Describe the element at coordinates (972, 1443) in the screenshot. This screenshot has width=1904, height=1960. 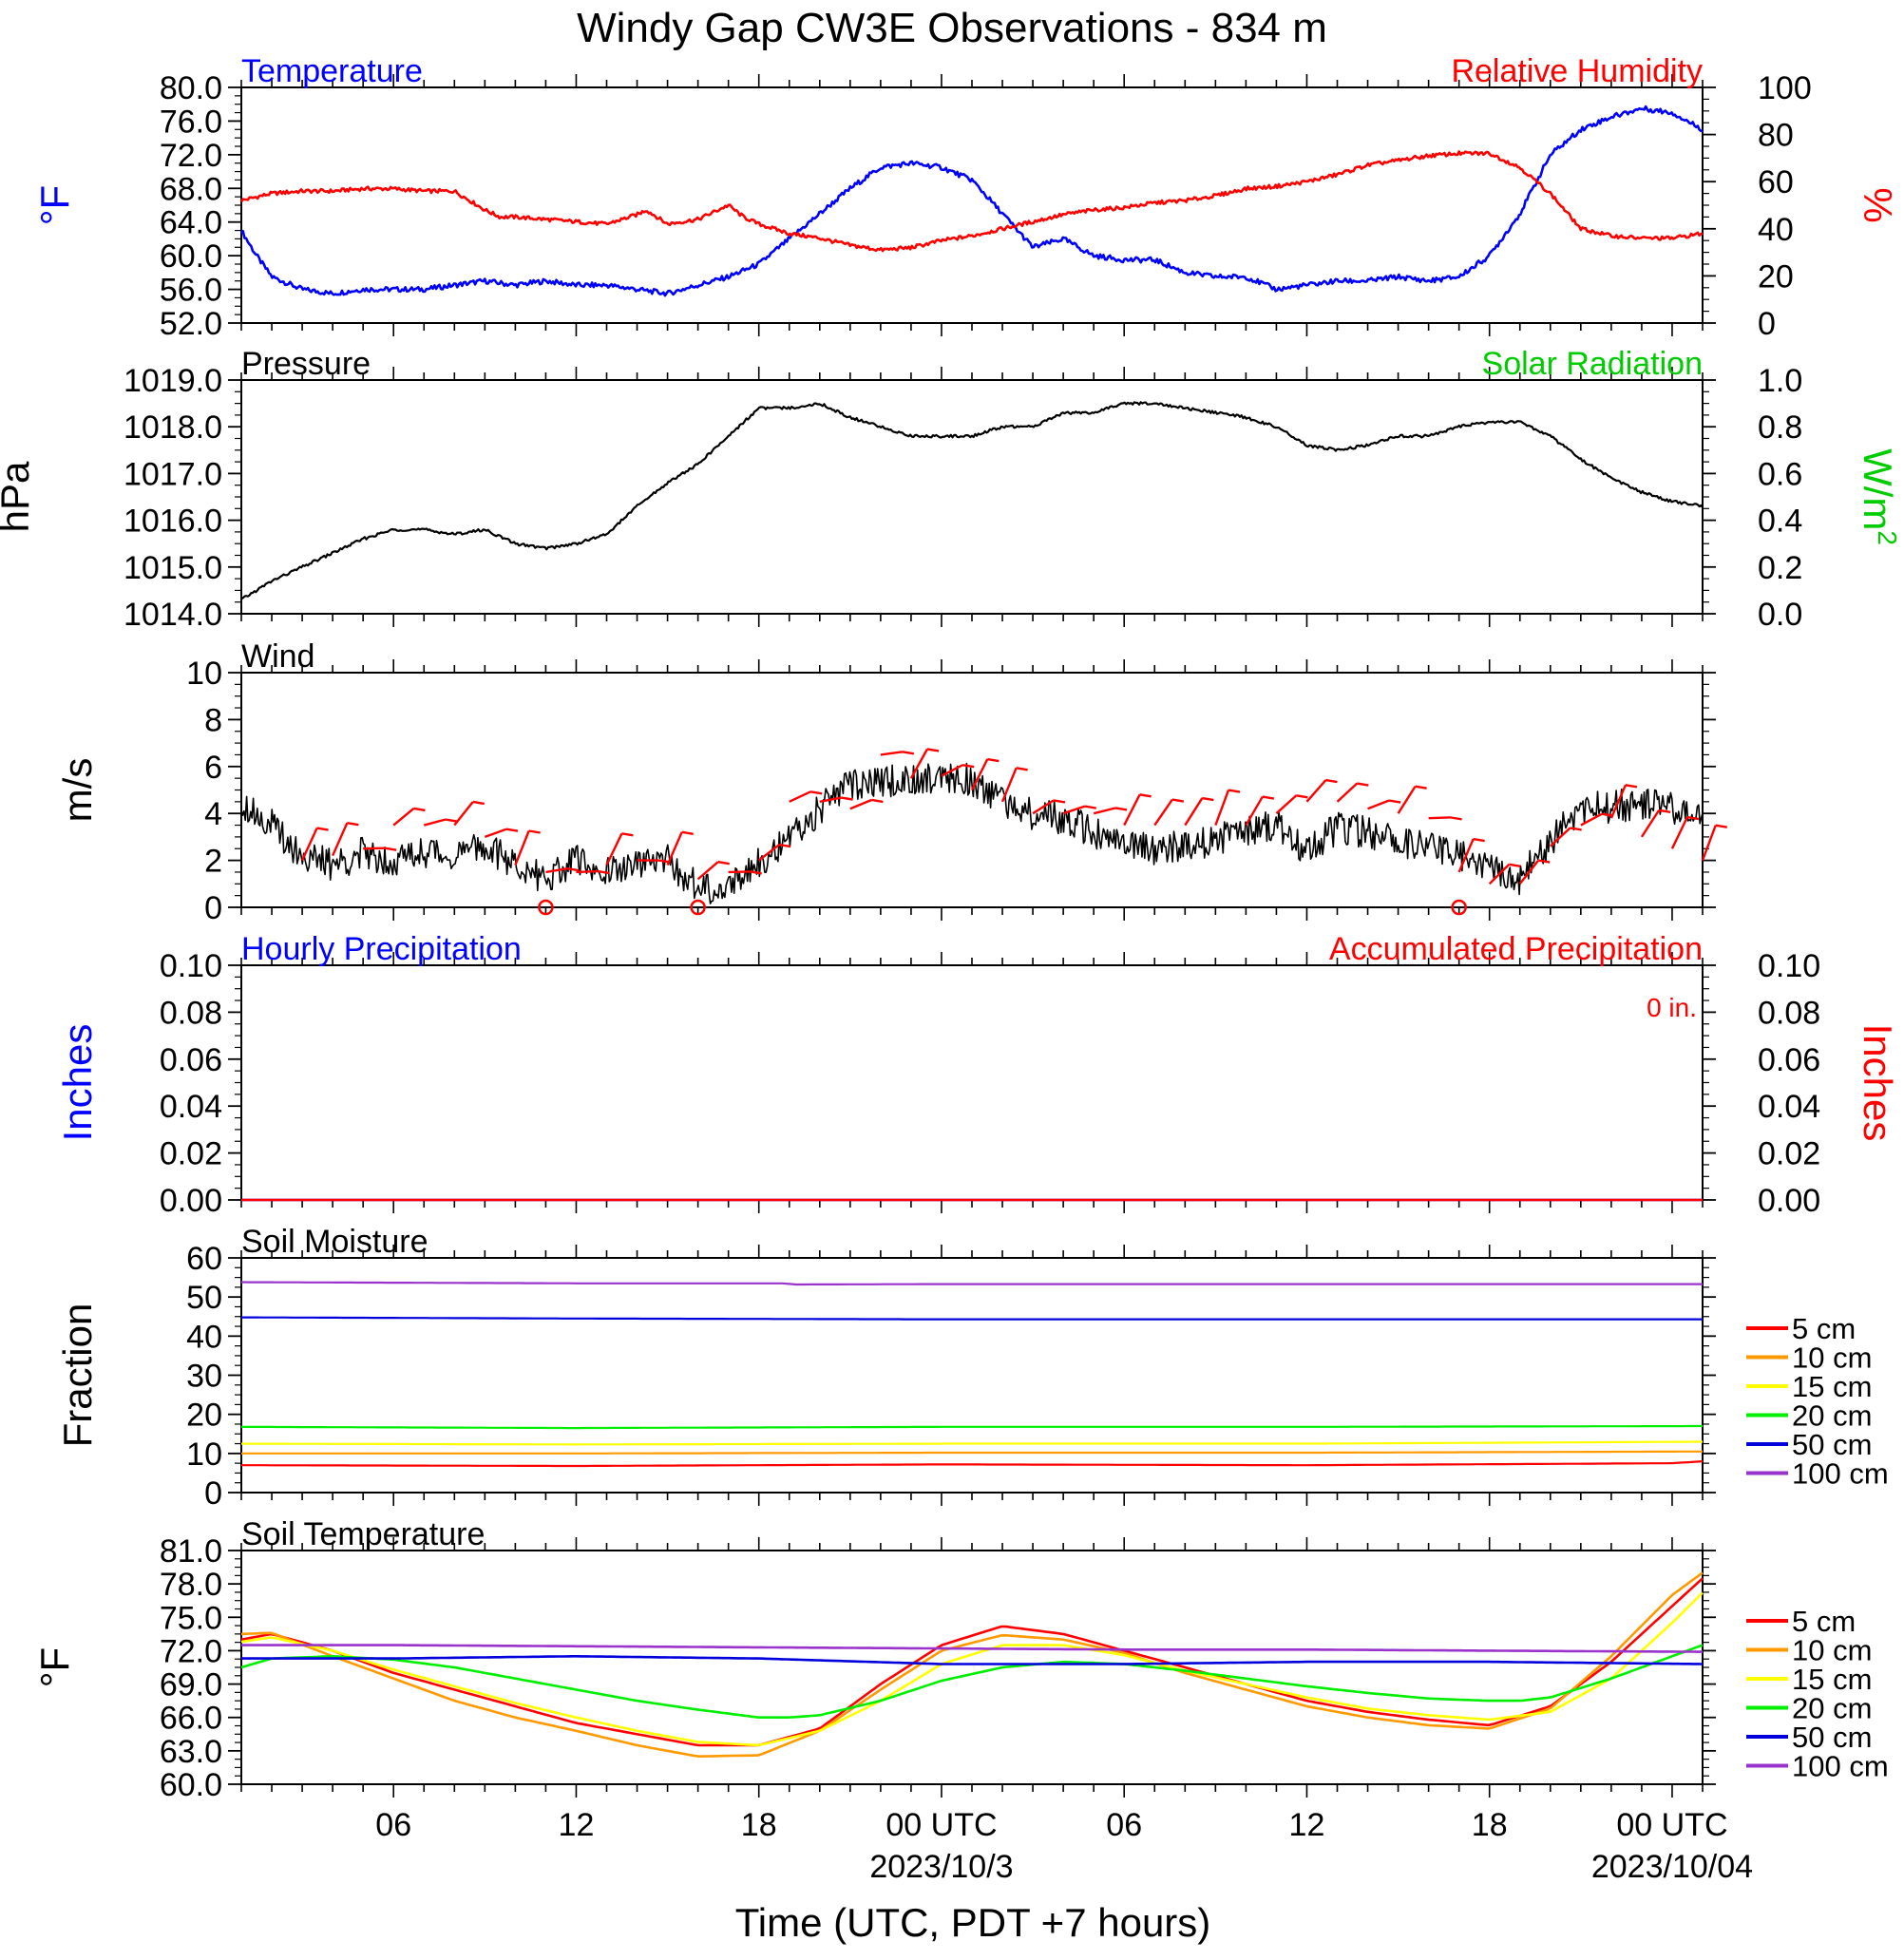
I see `series-line-15-cm` at that location.